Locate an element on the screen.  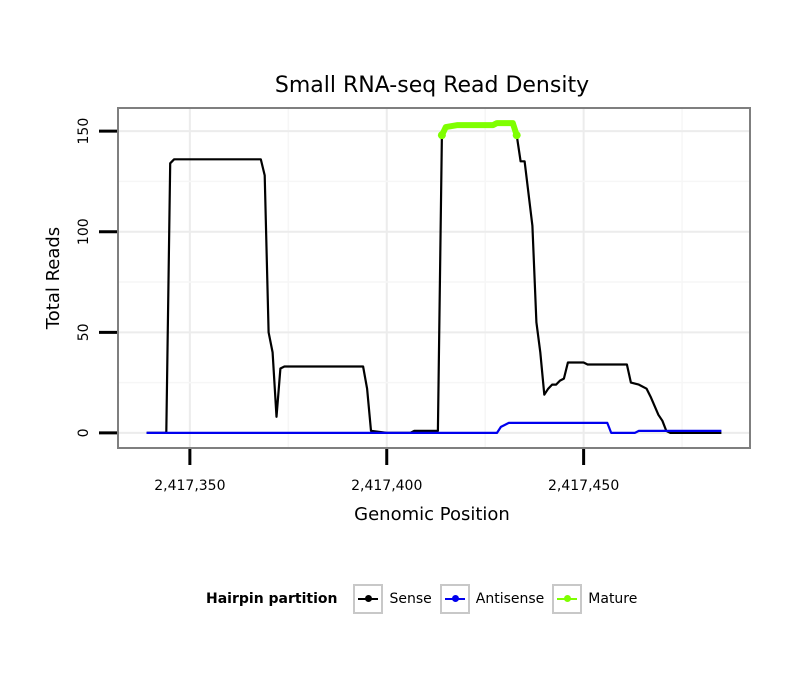
series-line-antisense is located at coordinates (434, 427).